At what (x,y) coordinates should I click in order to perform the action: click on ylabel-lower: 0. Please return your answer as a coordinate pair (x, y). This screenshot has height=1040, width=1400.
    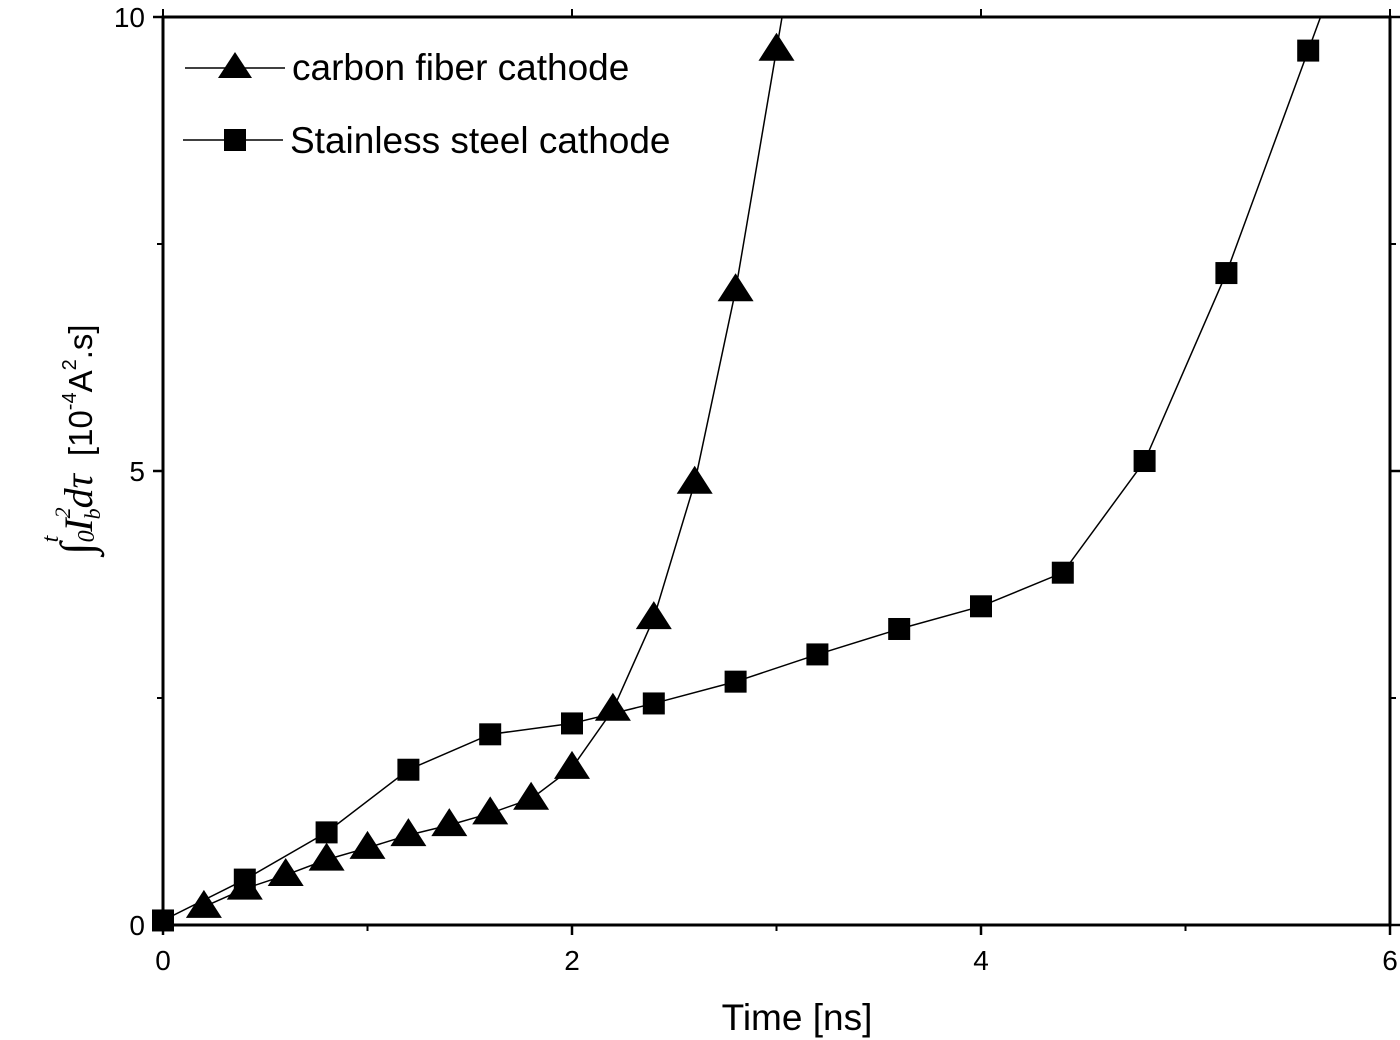
    Looking at the image, I should click on (87, 536).